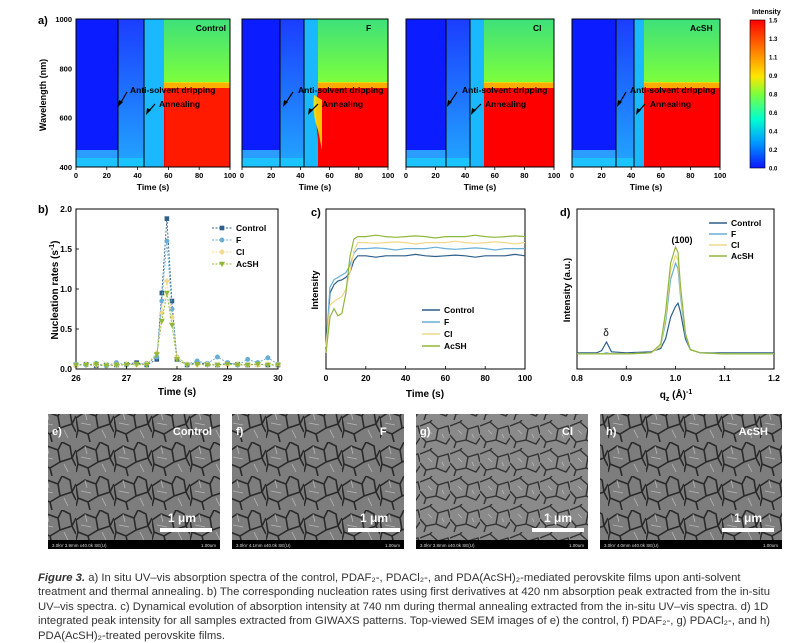 This screenshot has width=800, height=643. I want to click on panel-b-plot, so click(177, 292).